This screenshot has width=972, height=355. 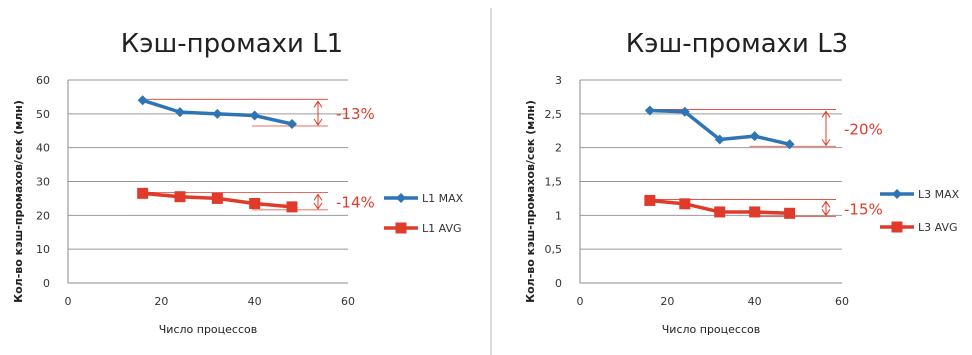 What do you see at coordinates (442, 228) in the screenshot?
I see `legend-label: L1 AVG` at bounding box center [442, 228].